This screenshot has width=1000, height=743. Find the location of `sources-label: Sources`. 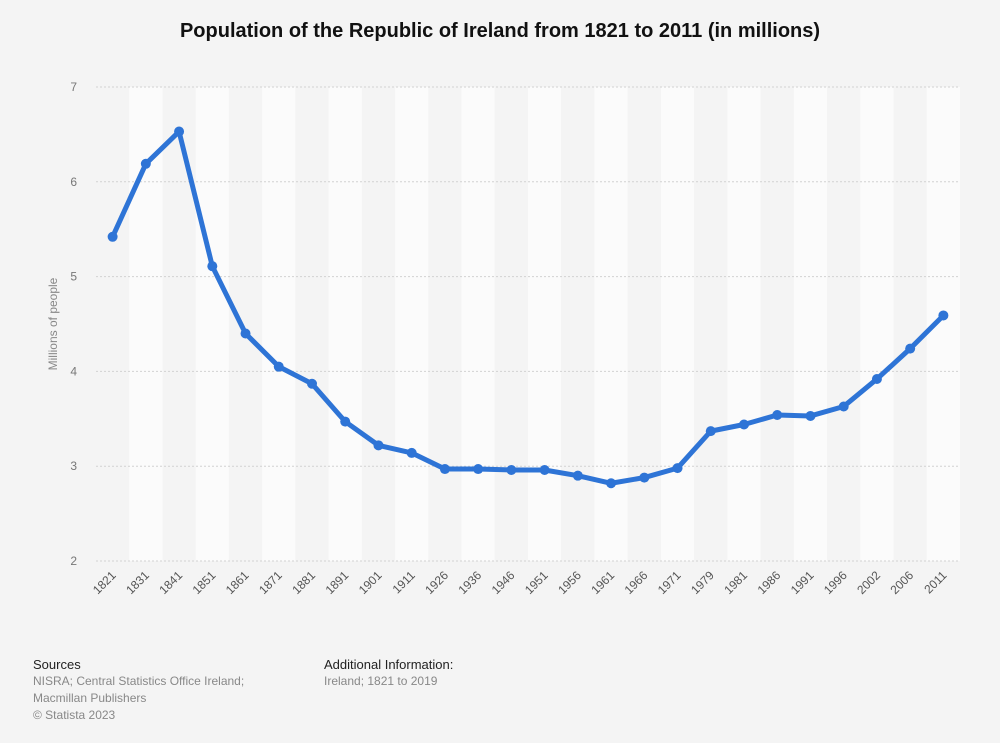

sources-label: Sources is located at coordinates (57, 664).